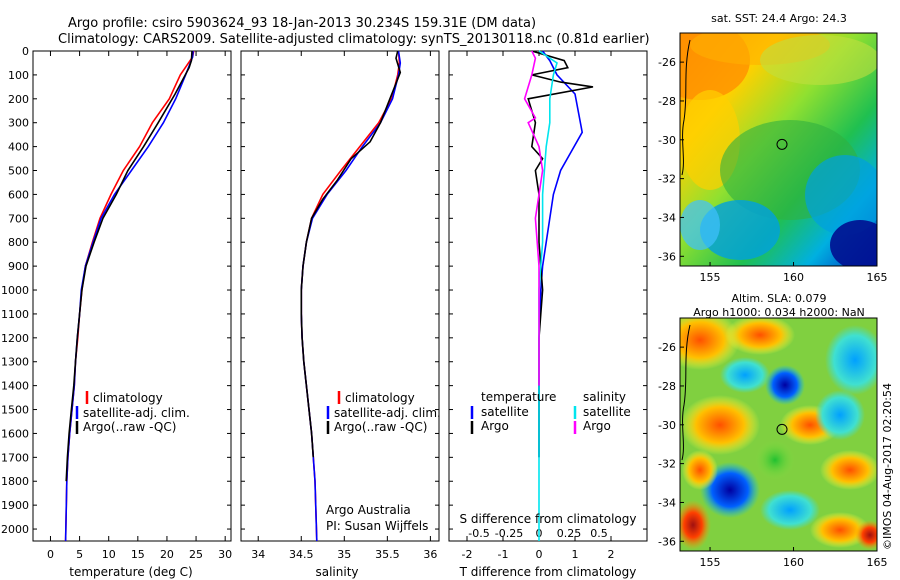 Image resolution: width=900 pixels, height=580 pixels. Describe the element at coordinates (136, 413) in the screenshot. I see `legend-satellite-adj: satellite-adj. clim.` at that location.